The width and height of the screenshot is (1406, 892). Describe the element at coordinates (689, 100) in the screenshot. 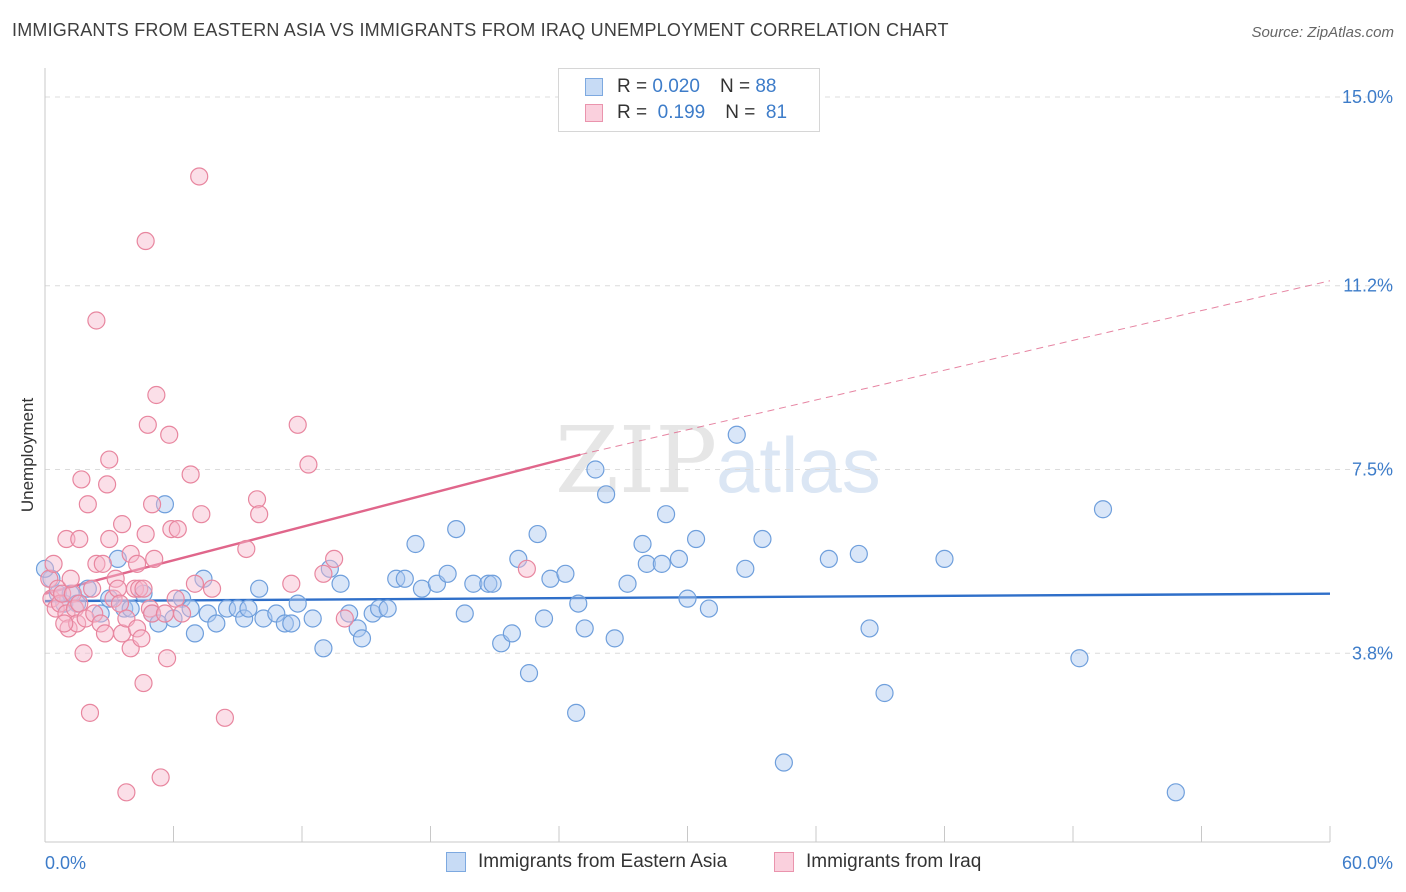

I see `correlation-legend: R = 0.020 N = 88 R = 0.199 N = 81` at that location.